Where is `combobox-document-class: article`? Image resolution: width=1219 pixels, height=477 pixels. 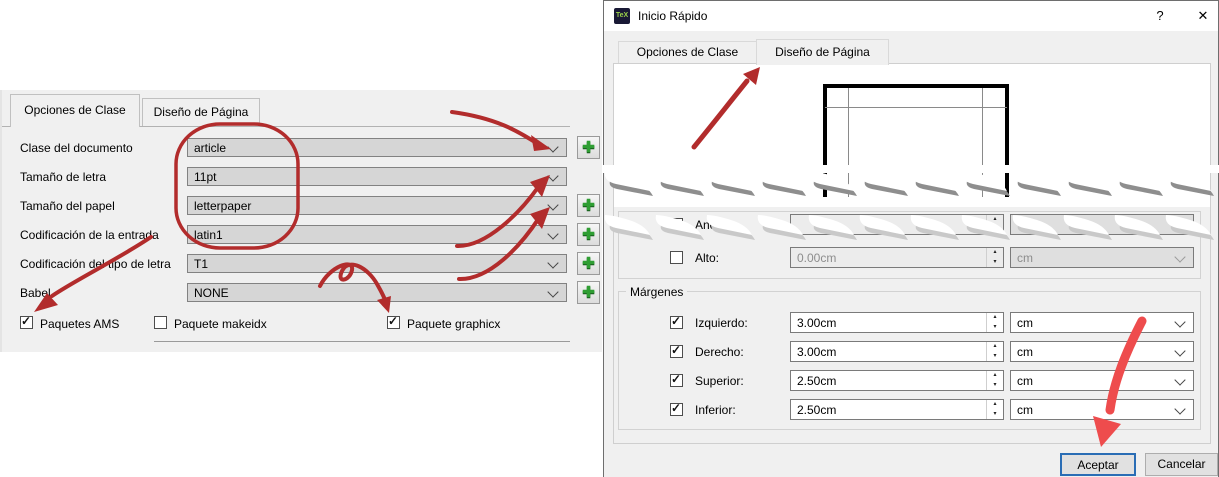
combobox-document-class: article is located at coordinates (377, 147).